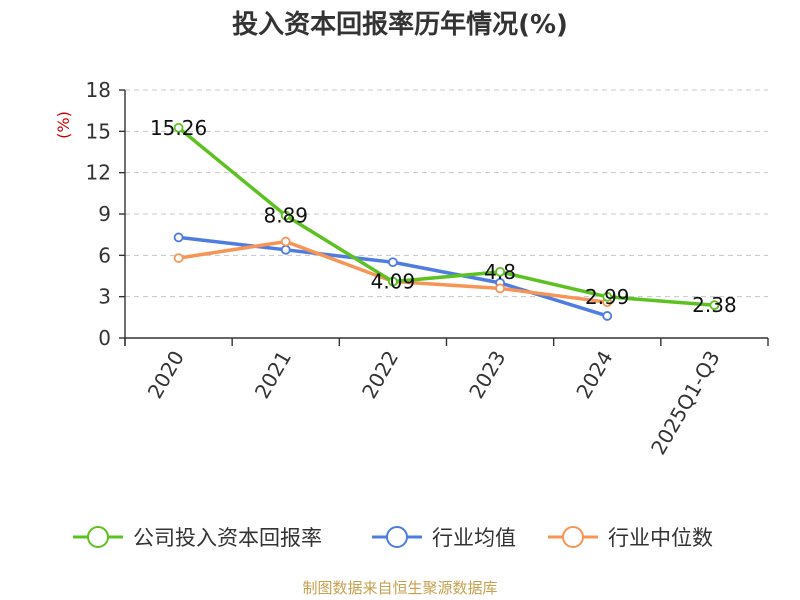 Image resolution: width=800 pixels, height=600 pixels. I want to click on y-axis-unit-label: (%), so click(63, 125).